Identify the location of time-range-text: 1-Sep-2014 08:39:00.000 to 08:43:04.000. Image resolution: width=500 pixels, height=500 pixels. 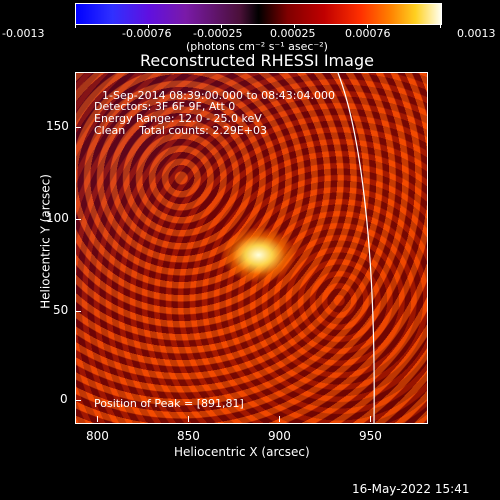
(218, 95).